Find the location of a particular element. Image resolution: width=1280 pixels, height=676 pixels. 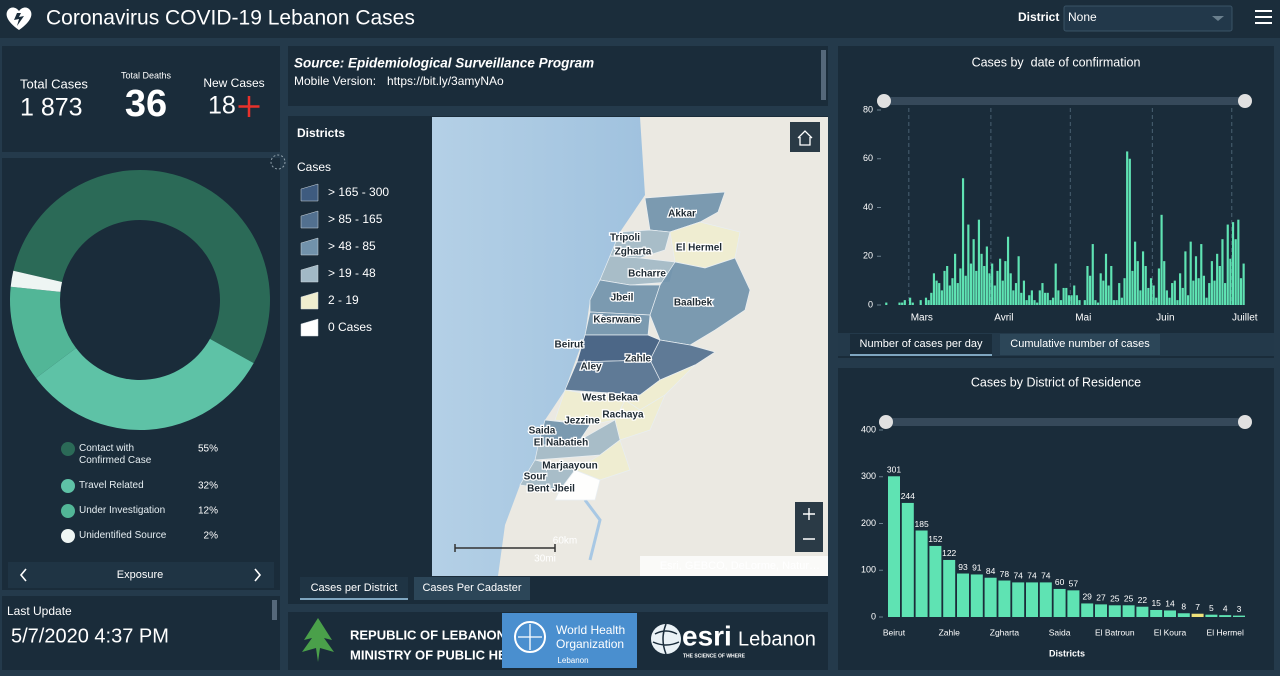

district-label: Jezzine is located at coordinates (582, 421).